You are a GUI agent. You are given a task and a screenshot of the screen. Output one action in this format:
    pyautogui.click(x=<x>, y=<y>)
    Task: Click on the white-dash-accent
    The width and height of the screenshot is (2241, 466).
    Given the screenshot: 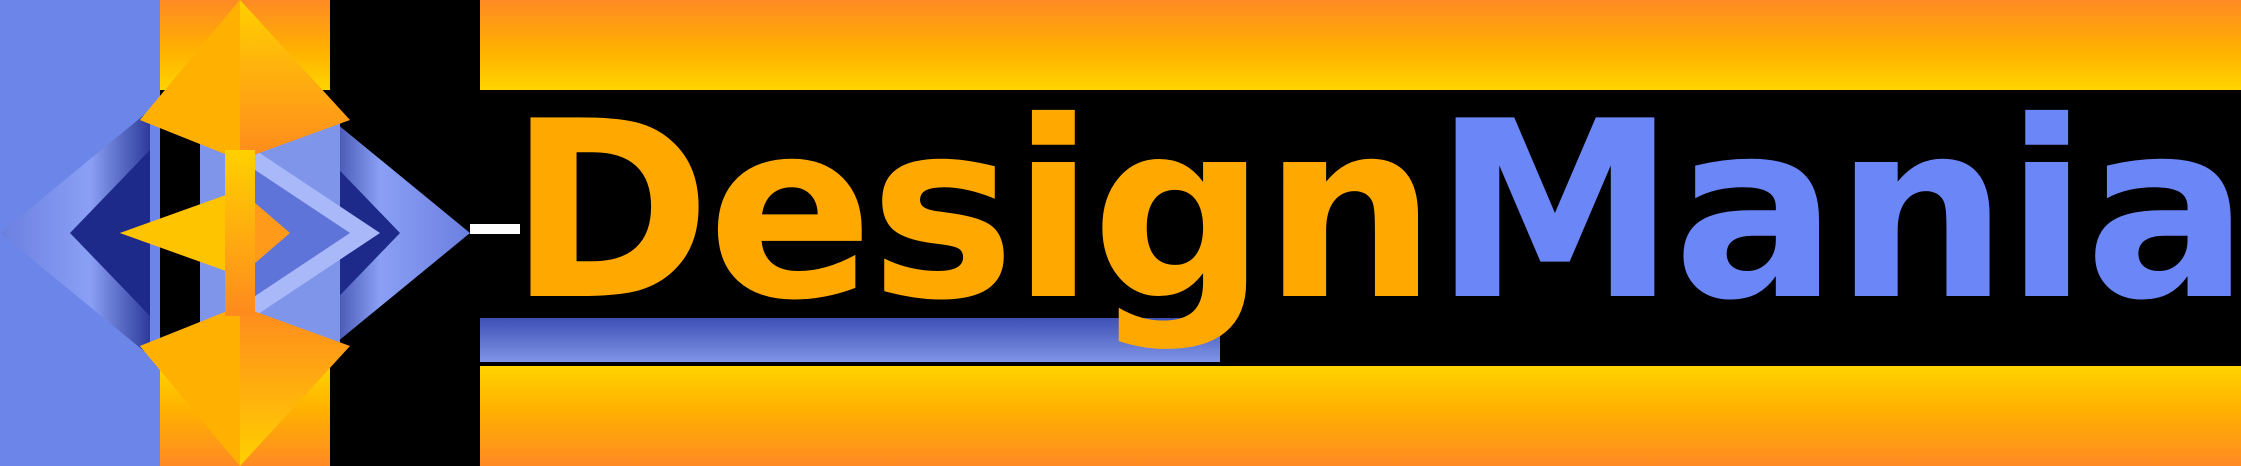 What is the action you would take?
    pyautogui.click(x=495, y=229)
    